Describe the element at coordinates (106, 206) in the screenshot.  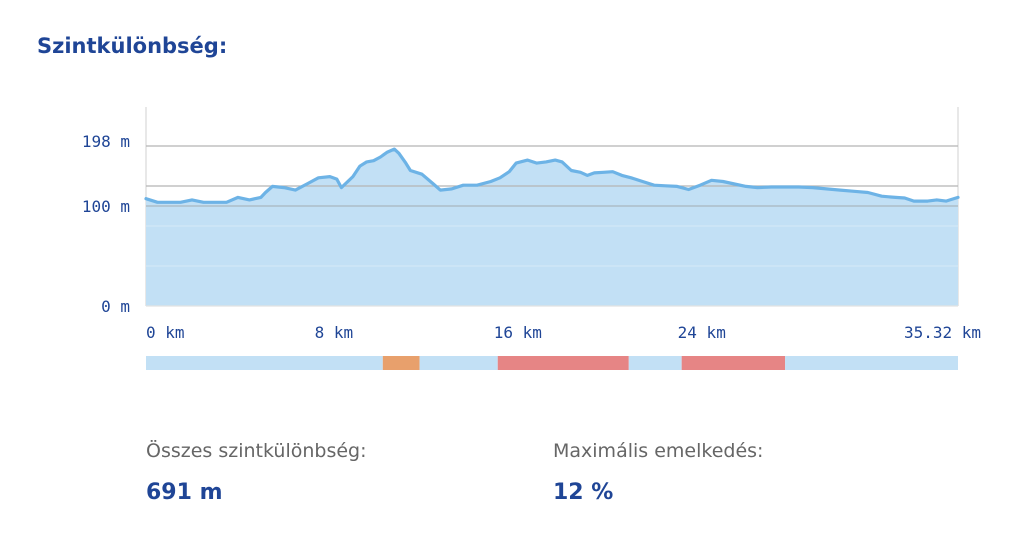
I see `y-tick-label: 100 m` at that location.